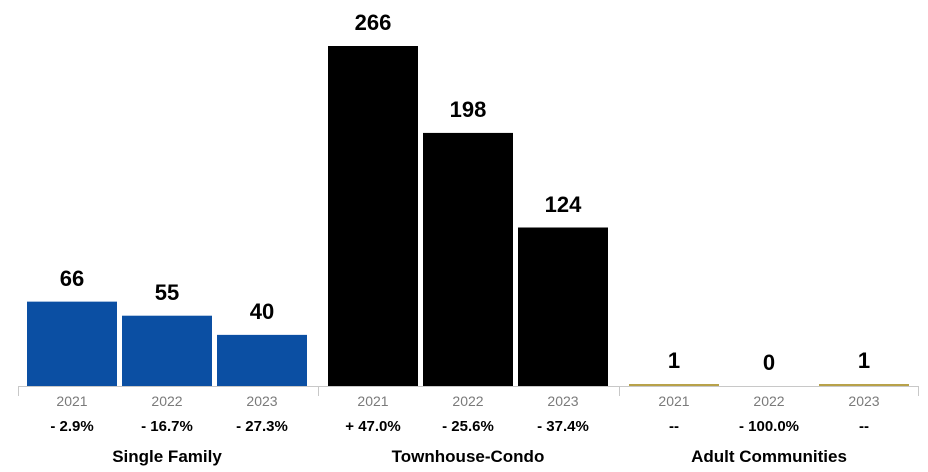 This screenshot has height=472, width=928. I want to click on bar-single-family-2022, so click(167, 350).